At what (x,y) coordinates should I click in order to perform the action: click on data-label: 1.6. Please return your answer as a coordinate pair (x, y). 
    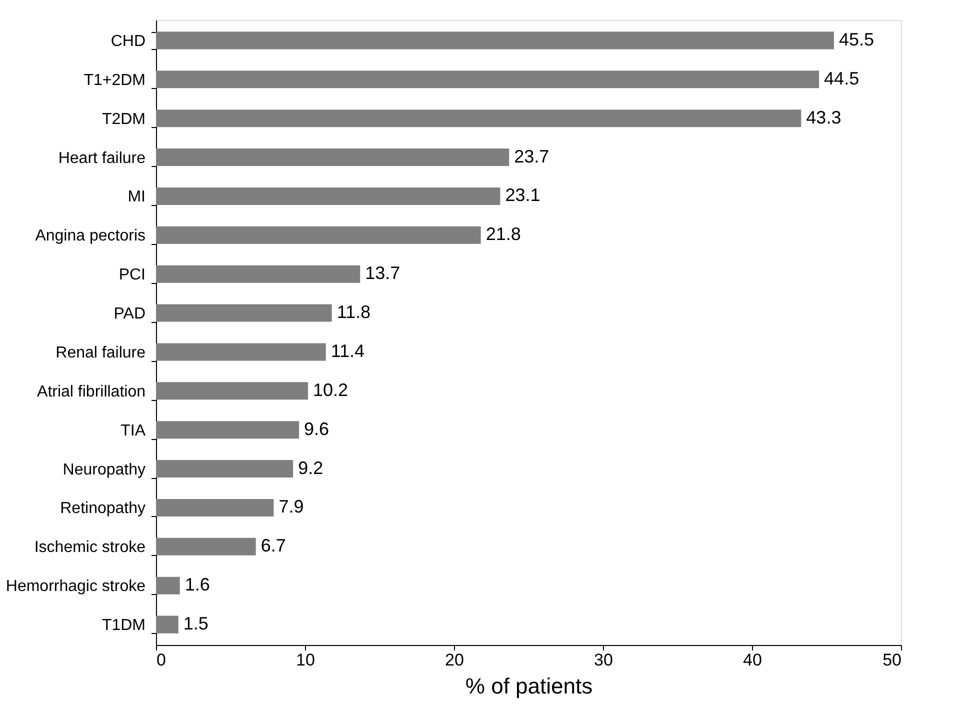
    Looking at the image, I should click on (197, 584).